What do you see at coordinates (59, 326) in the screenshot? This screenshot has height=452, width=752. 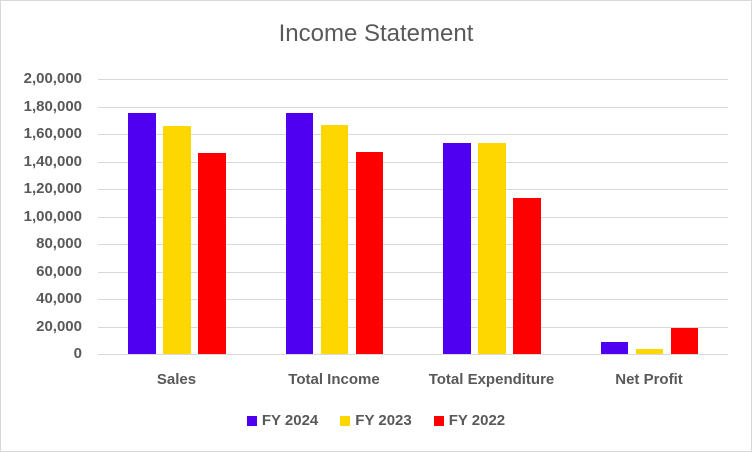 I see `y-tick-label: 20,000` at bounding box center [59, 326].